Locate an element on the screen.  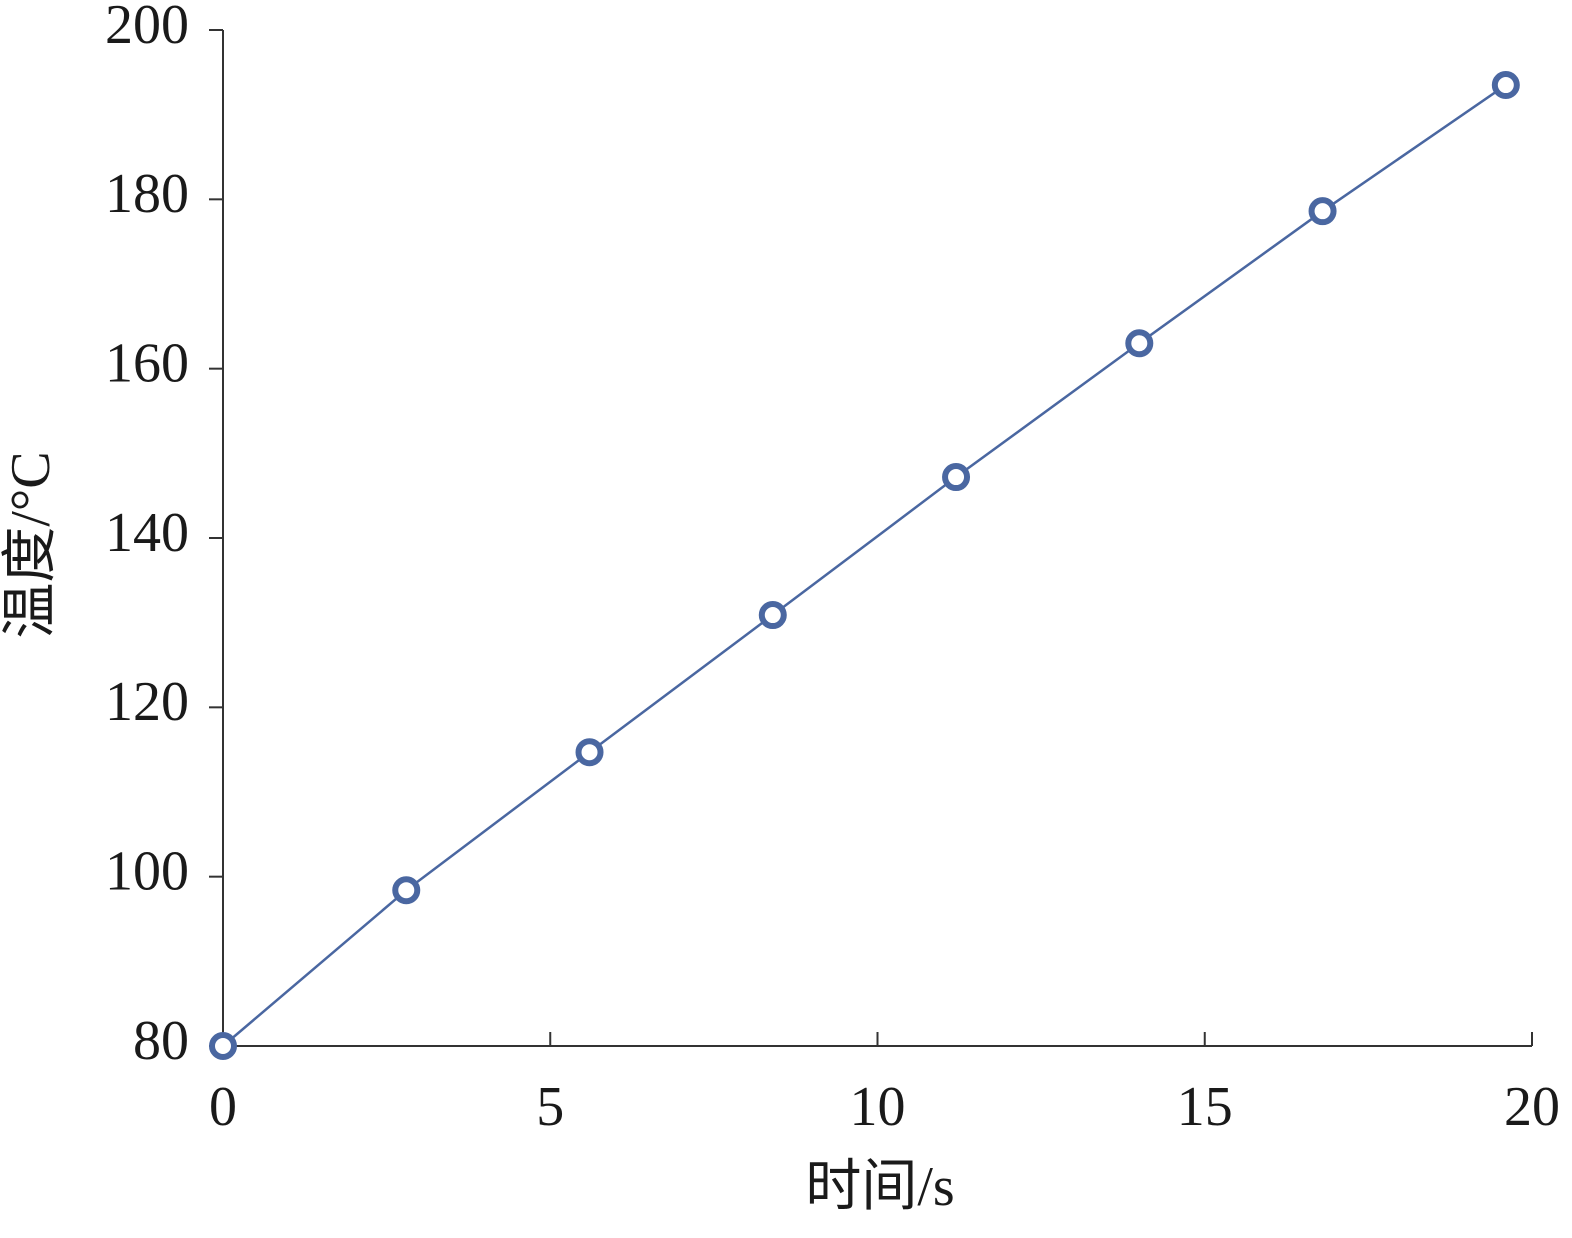
y-axis-label: 温度/°C is located at coordinates (31, 544).